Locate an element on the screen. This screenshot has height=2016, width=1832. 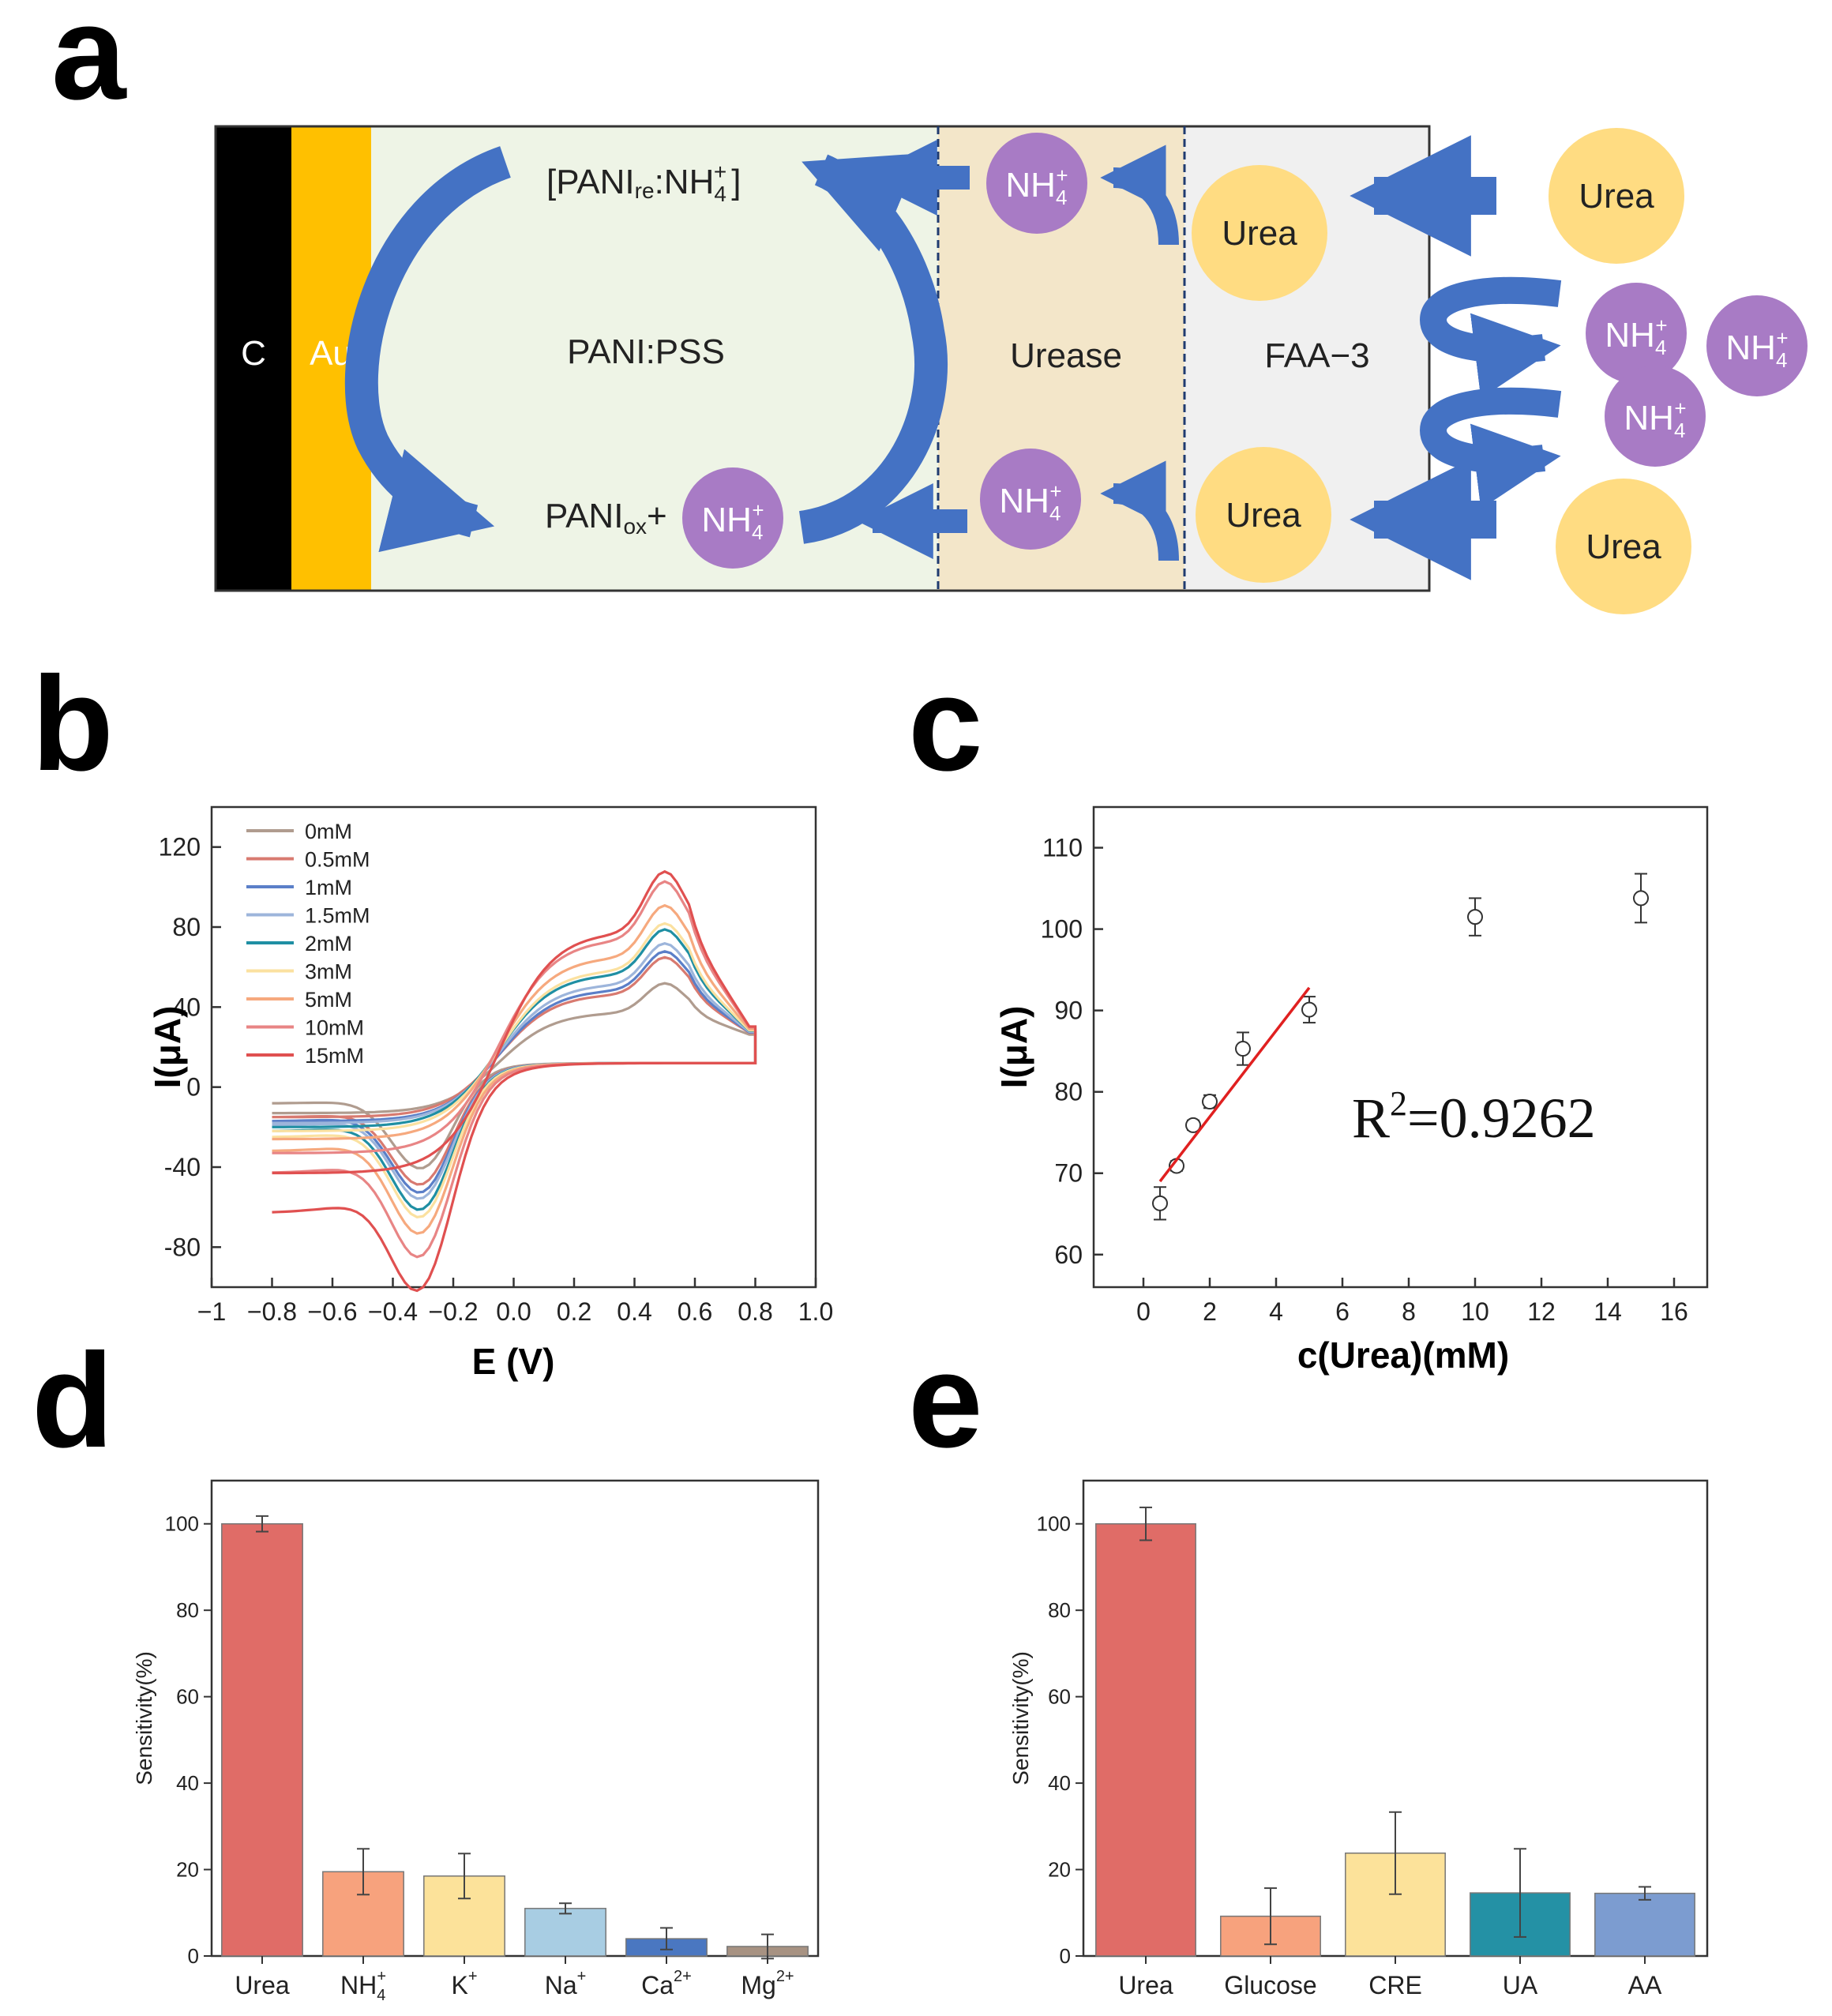
y-tick-label: 70 is located at coordinates (1068, 1173).